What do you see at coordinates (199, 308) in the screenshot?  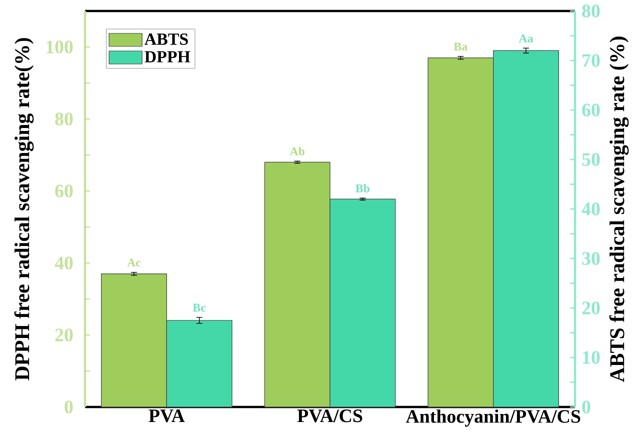 I see `data-label: Bc` at bounding box center [199, 308].